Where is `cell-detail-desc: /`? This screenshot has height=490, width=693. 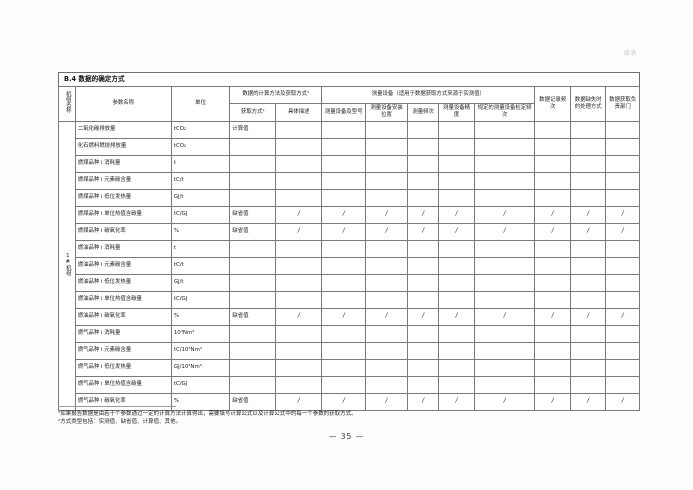 cell-detail-desc: / is located at coordinates (299, 214).